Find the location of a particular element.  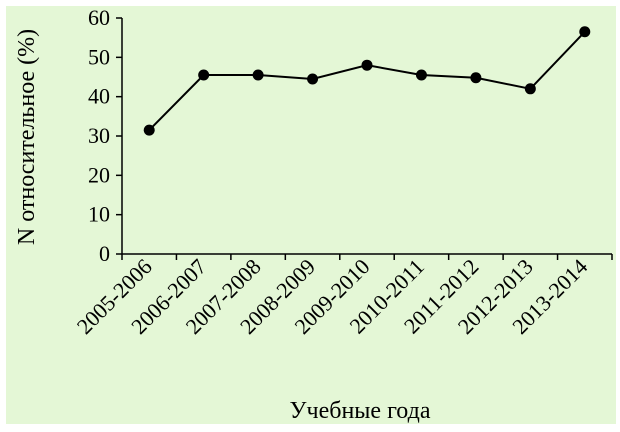

x-axis-title: Учебные года is located at coordinates (360, 411).